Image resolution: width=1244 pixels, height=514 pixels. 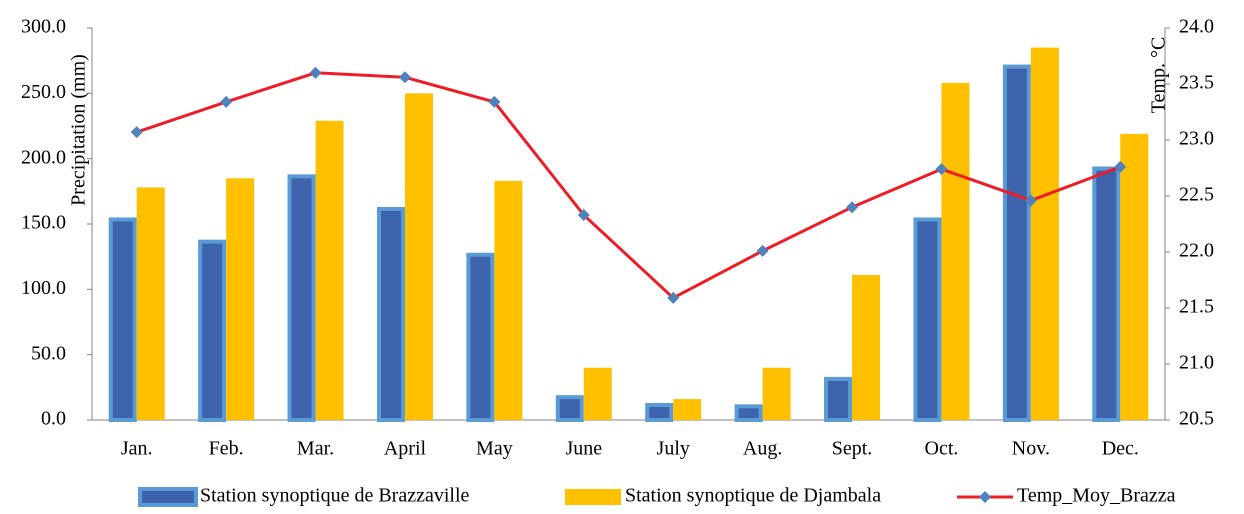 I want to click on x-tick-label: April, so click(x=405, y=449).